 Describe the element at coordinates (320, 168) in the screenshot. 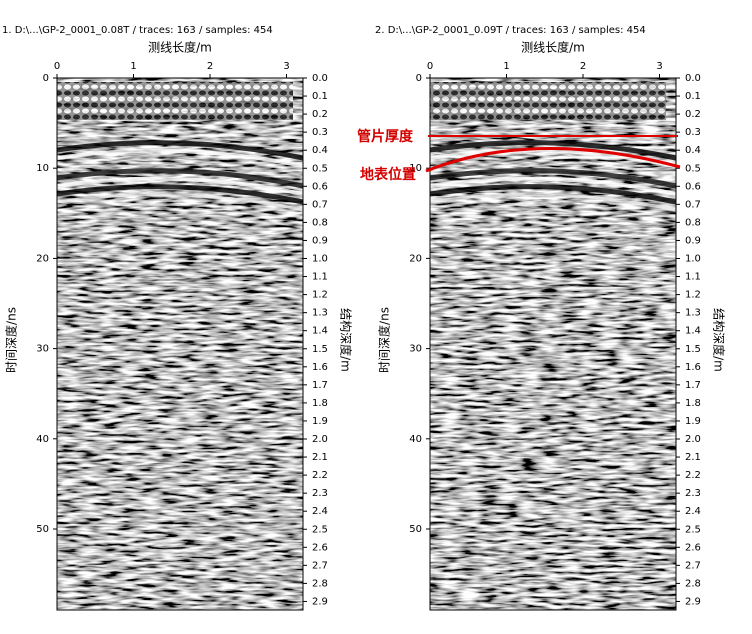

I see `right-tick-label: 0.5` at that location.